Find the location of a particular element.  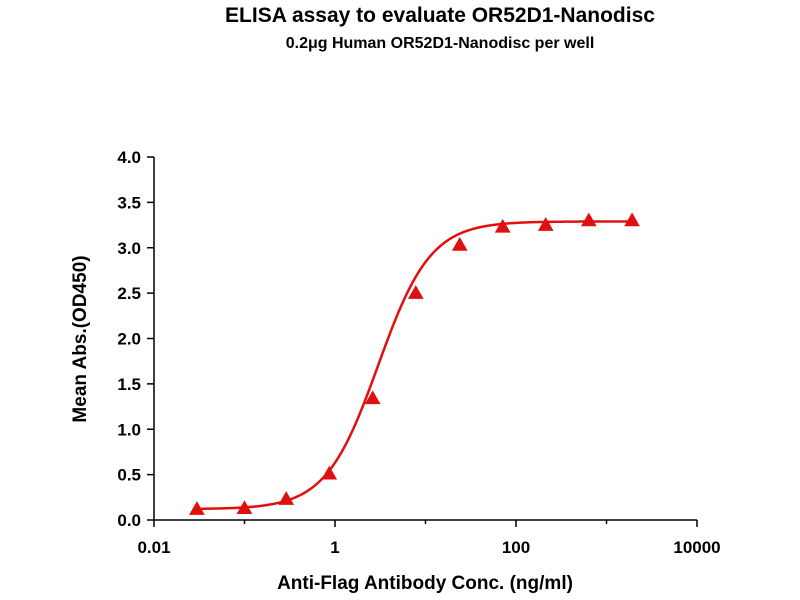

y-tick-label: 3.0 is located at coordinates (129, 248).